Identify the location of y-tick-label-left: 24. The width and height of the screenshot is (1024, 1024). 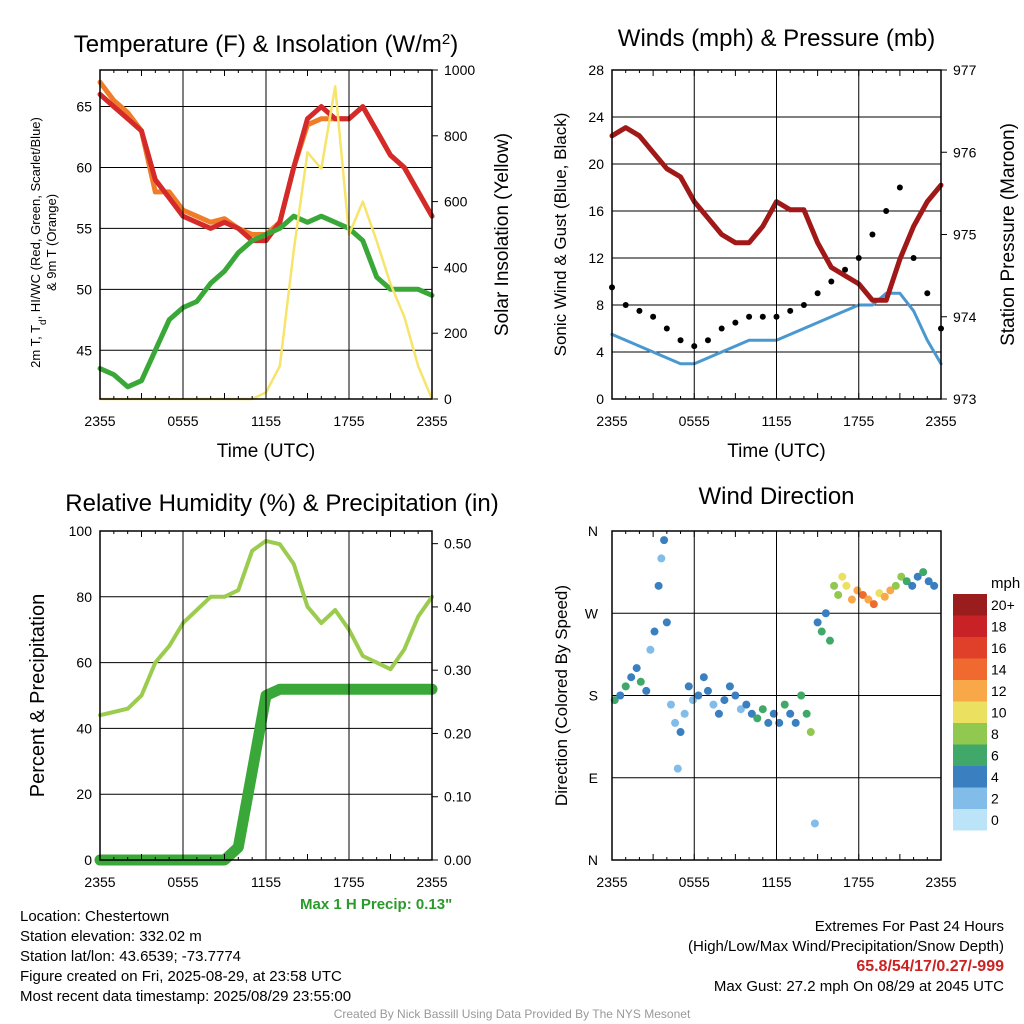
(596, 117).